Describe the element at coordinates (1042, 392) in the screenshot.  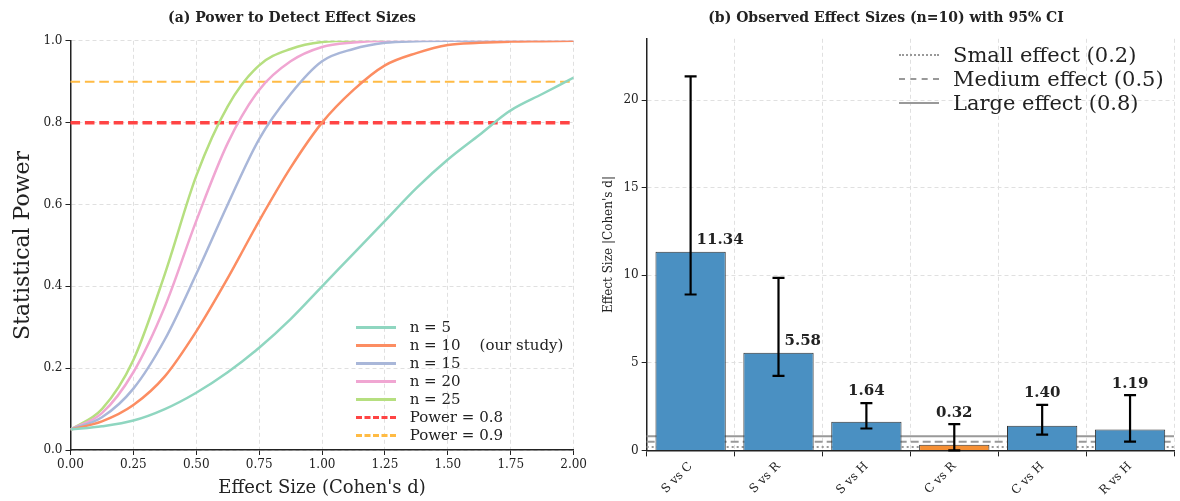
I see `data-label: 1.40` at that location.